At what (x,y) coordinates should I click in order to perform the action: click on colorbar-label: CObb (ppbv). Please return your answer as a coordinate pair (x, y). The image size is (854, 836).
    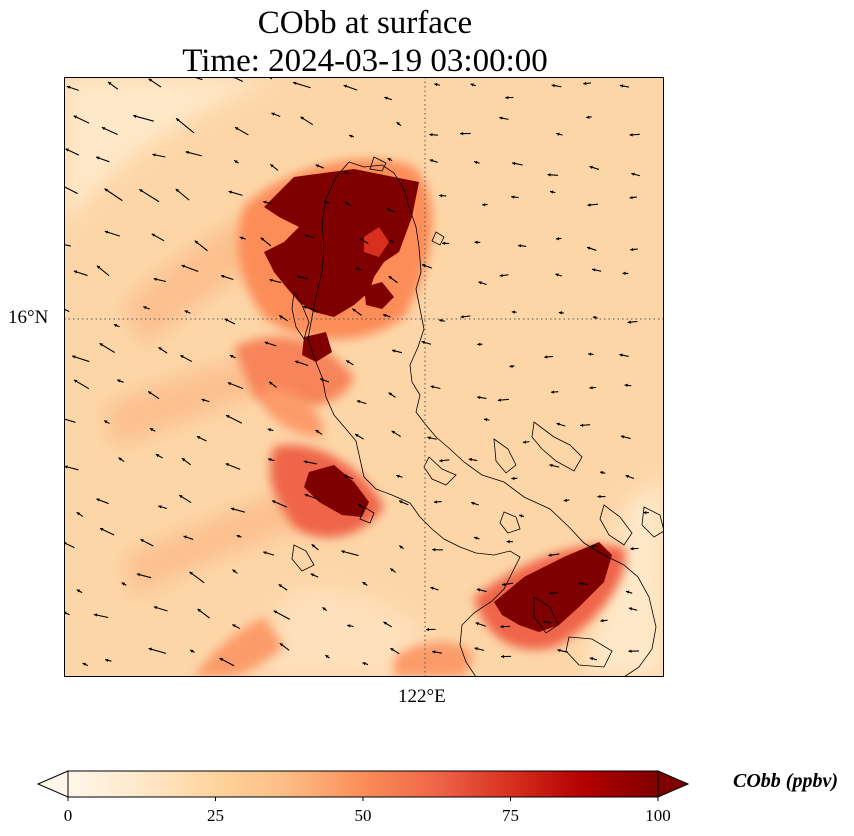
    Looking at the image, I should click on (785, 781).